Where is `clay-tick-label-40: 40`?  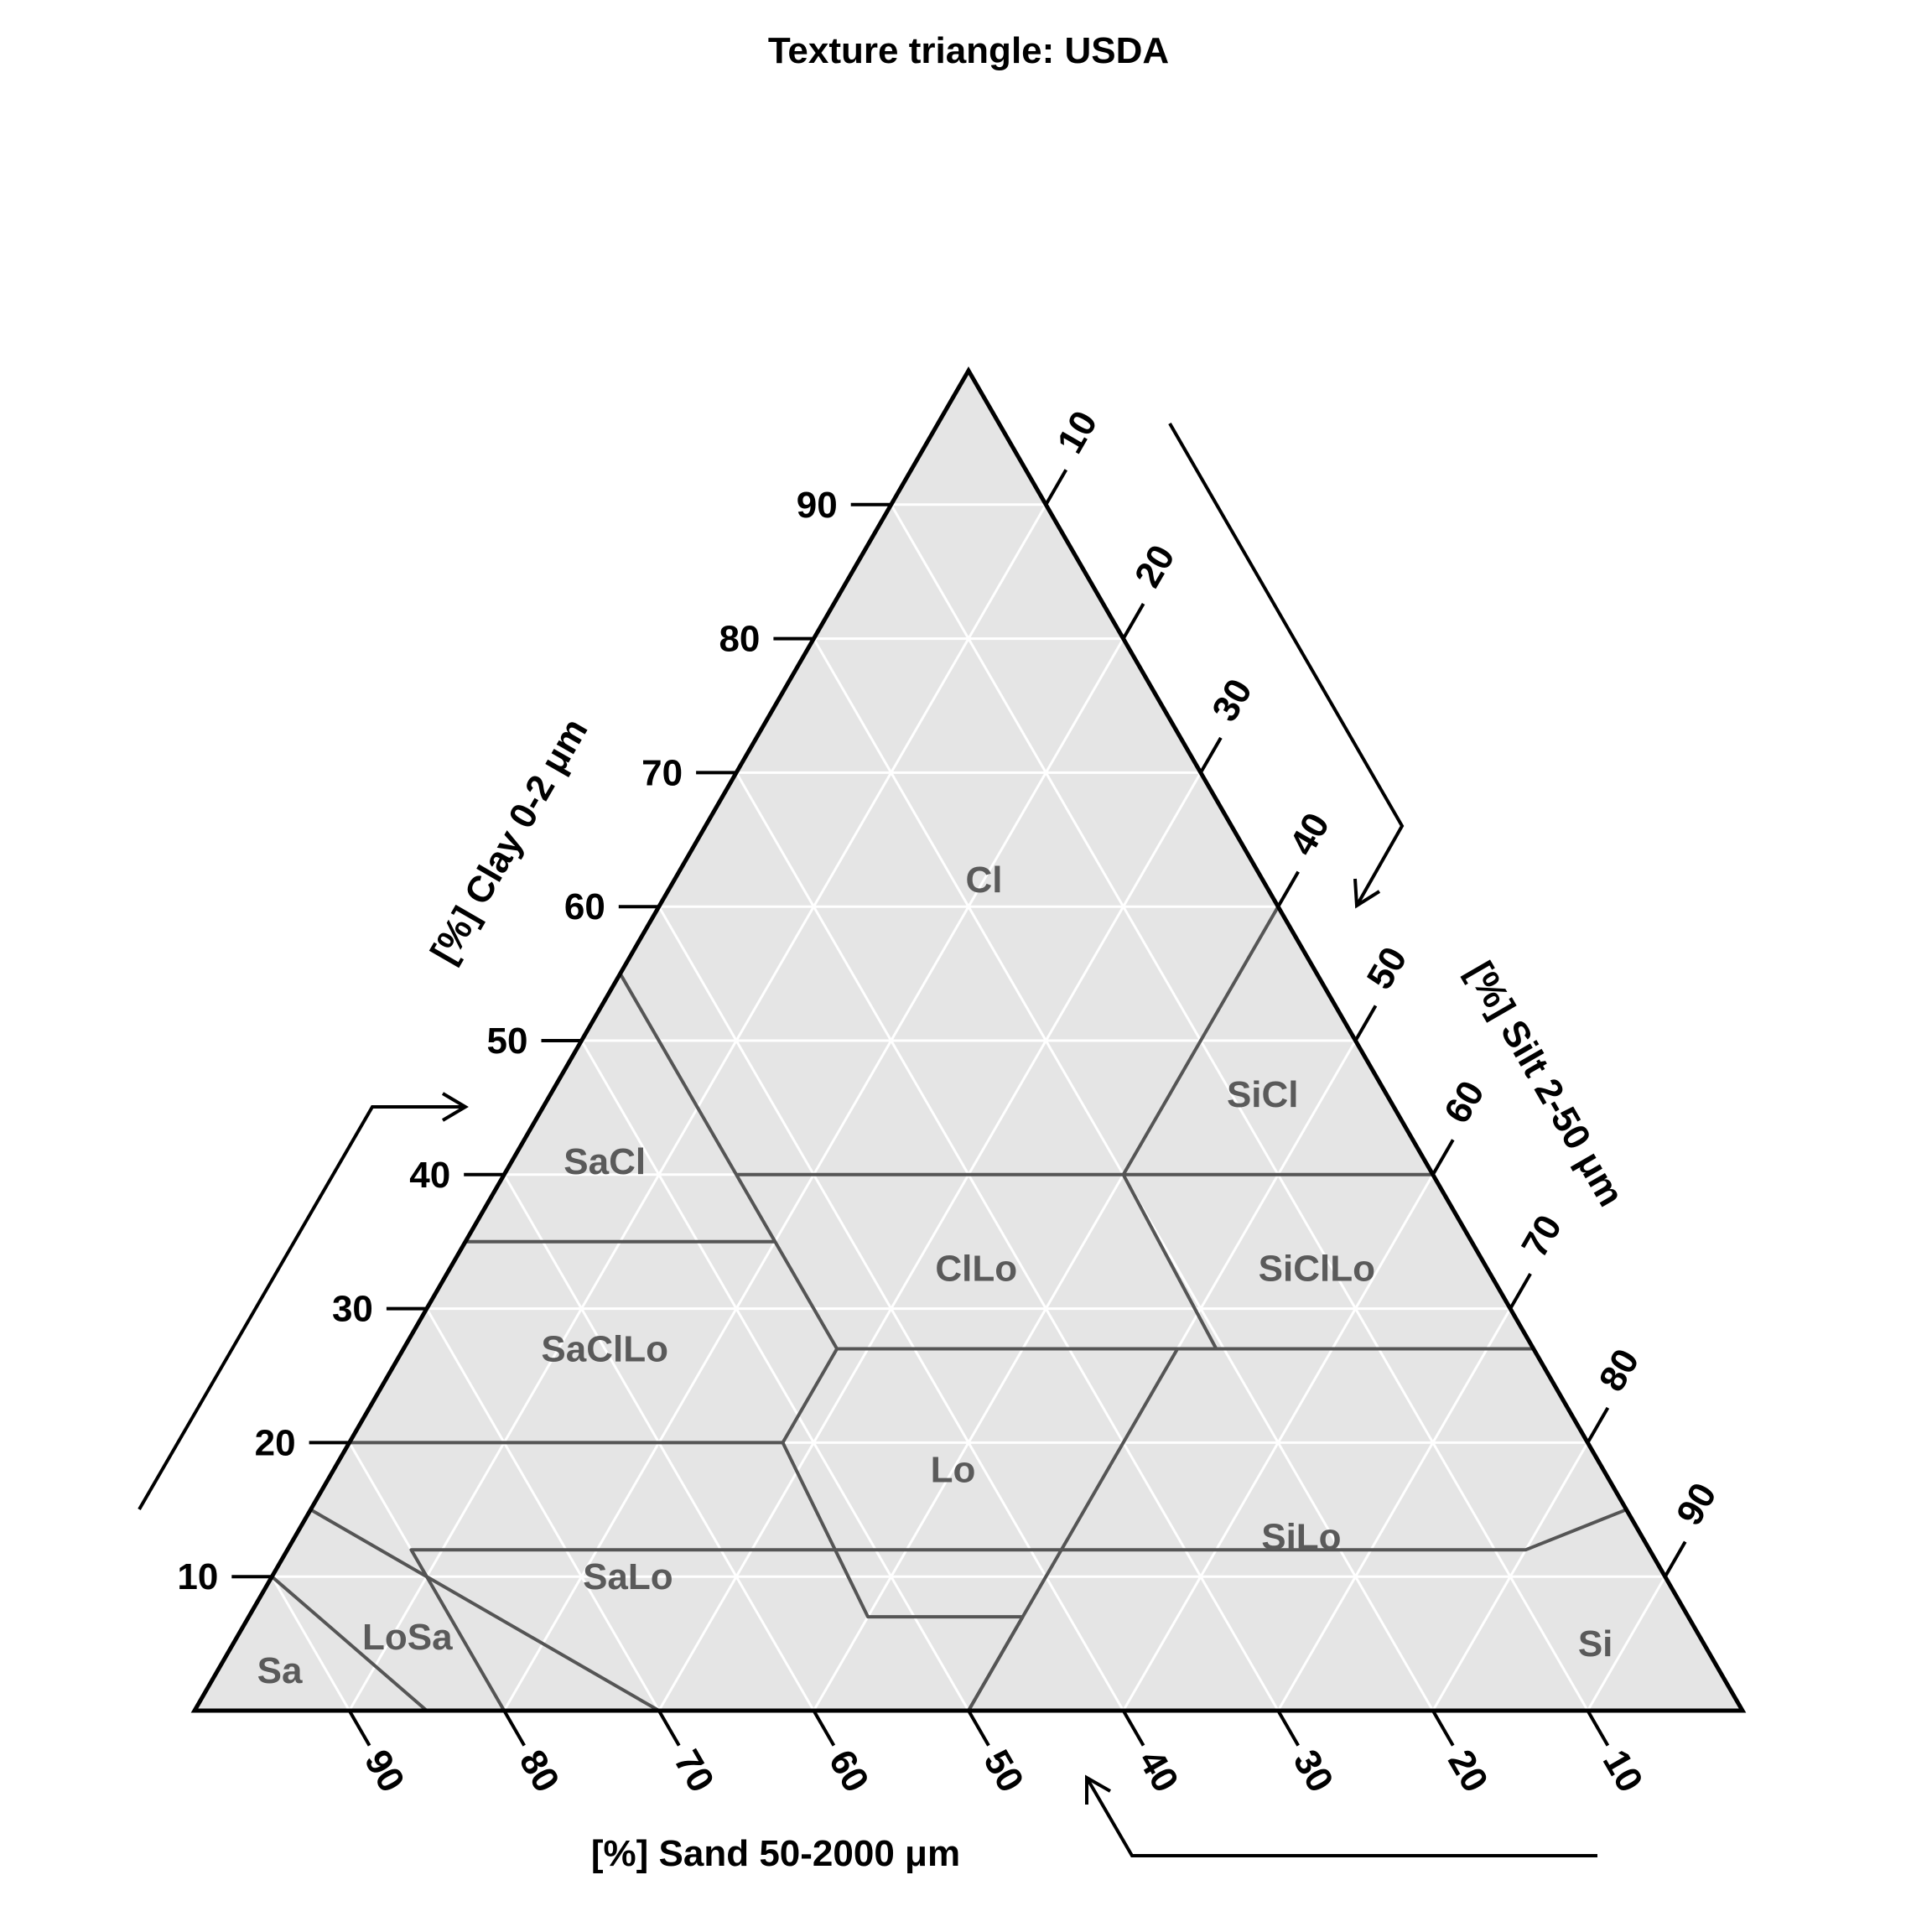
clay-tick-label-40: 40 is located at coordinates (429, 1175).